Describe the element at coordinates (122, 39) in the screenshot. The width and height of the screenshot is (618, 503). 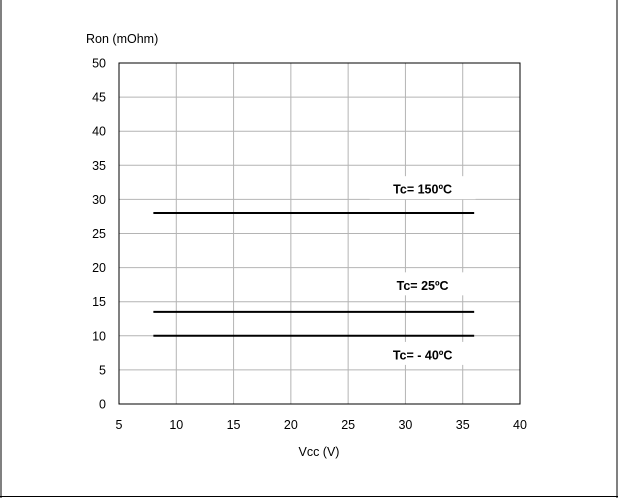
I see `y-axis-label: Ron (mOhm)` at that location.